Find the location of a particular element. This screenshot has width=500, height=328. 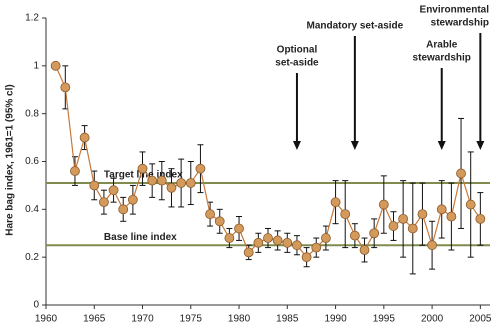

y-tick-label: 0 is located at coordinates (36, 305).